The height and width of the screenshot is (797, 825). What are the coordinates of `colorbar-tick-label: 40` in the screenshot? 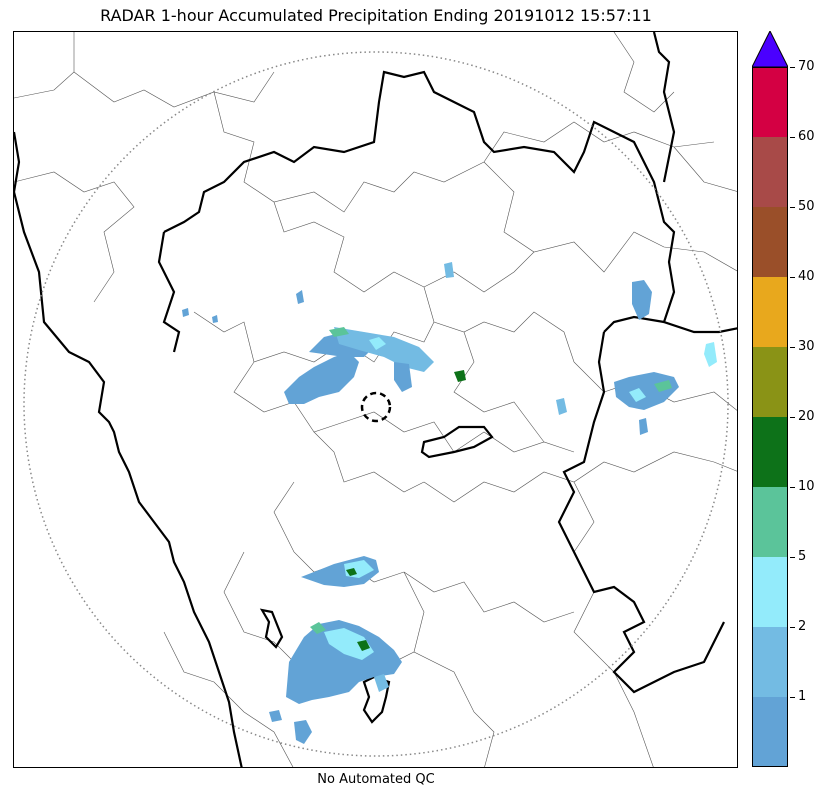 It's located at (806, 276).